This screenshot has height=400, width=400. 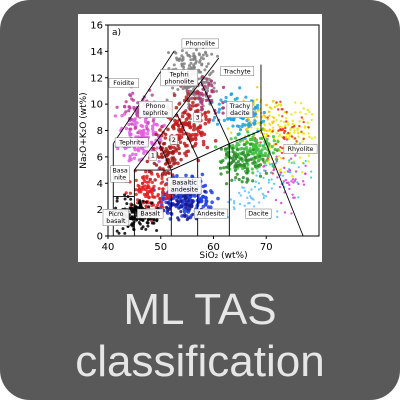 What do you see at coordinates (237, 71) in the screenshot?
I see `field-label-text: Trachyte` at bounding box center [237, 71].